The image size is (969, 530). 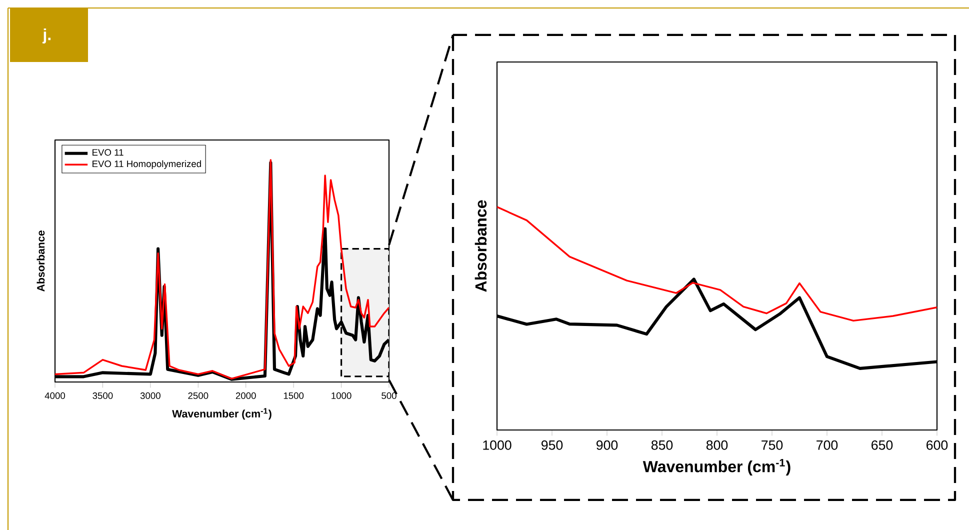 I want to click on x-tick-label: 950, so click(x=552, y=445).